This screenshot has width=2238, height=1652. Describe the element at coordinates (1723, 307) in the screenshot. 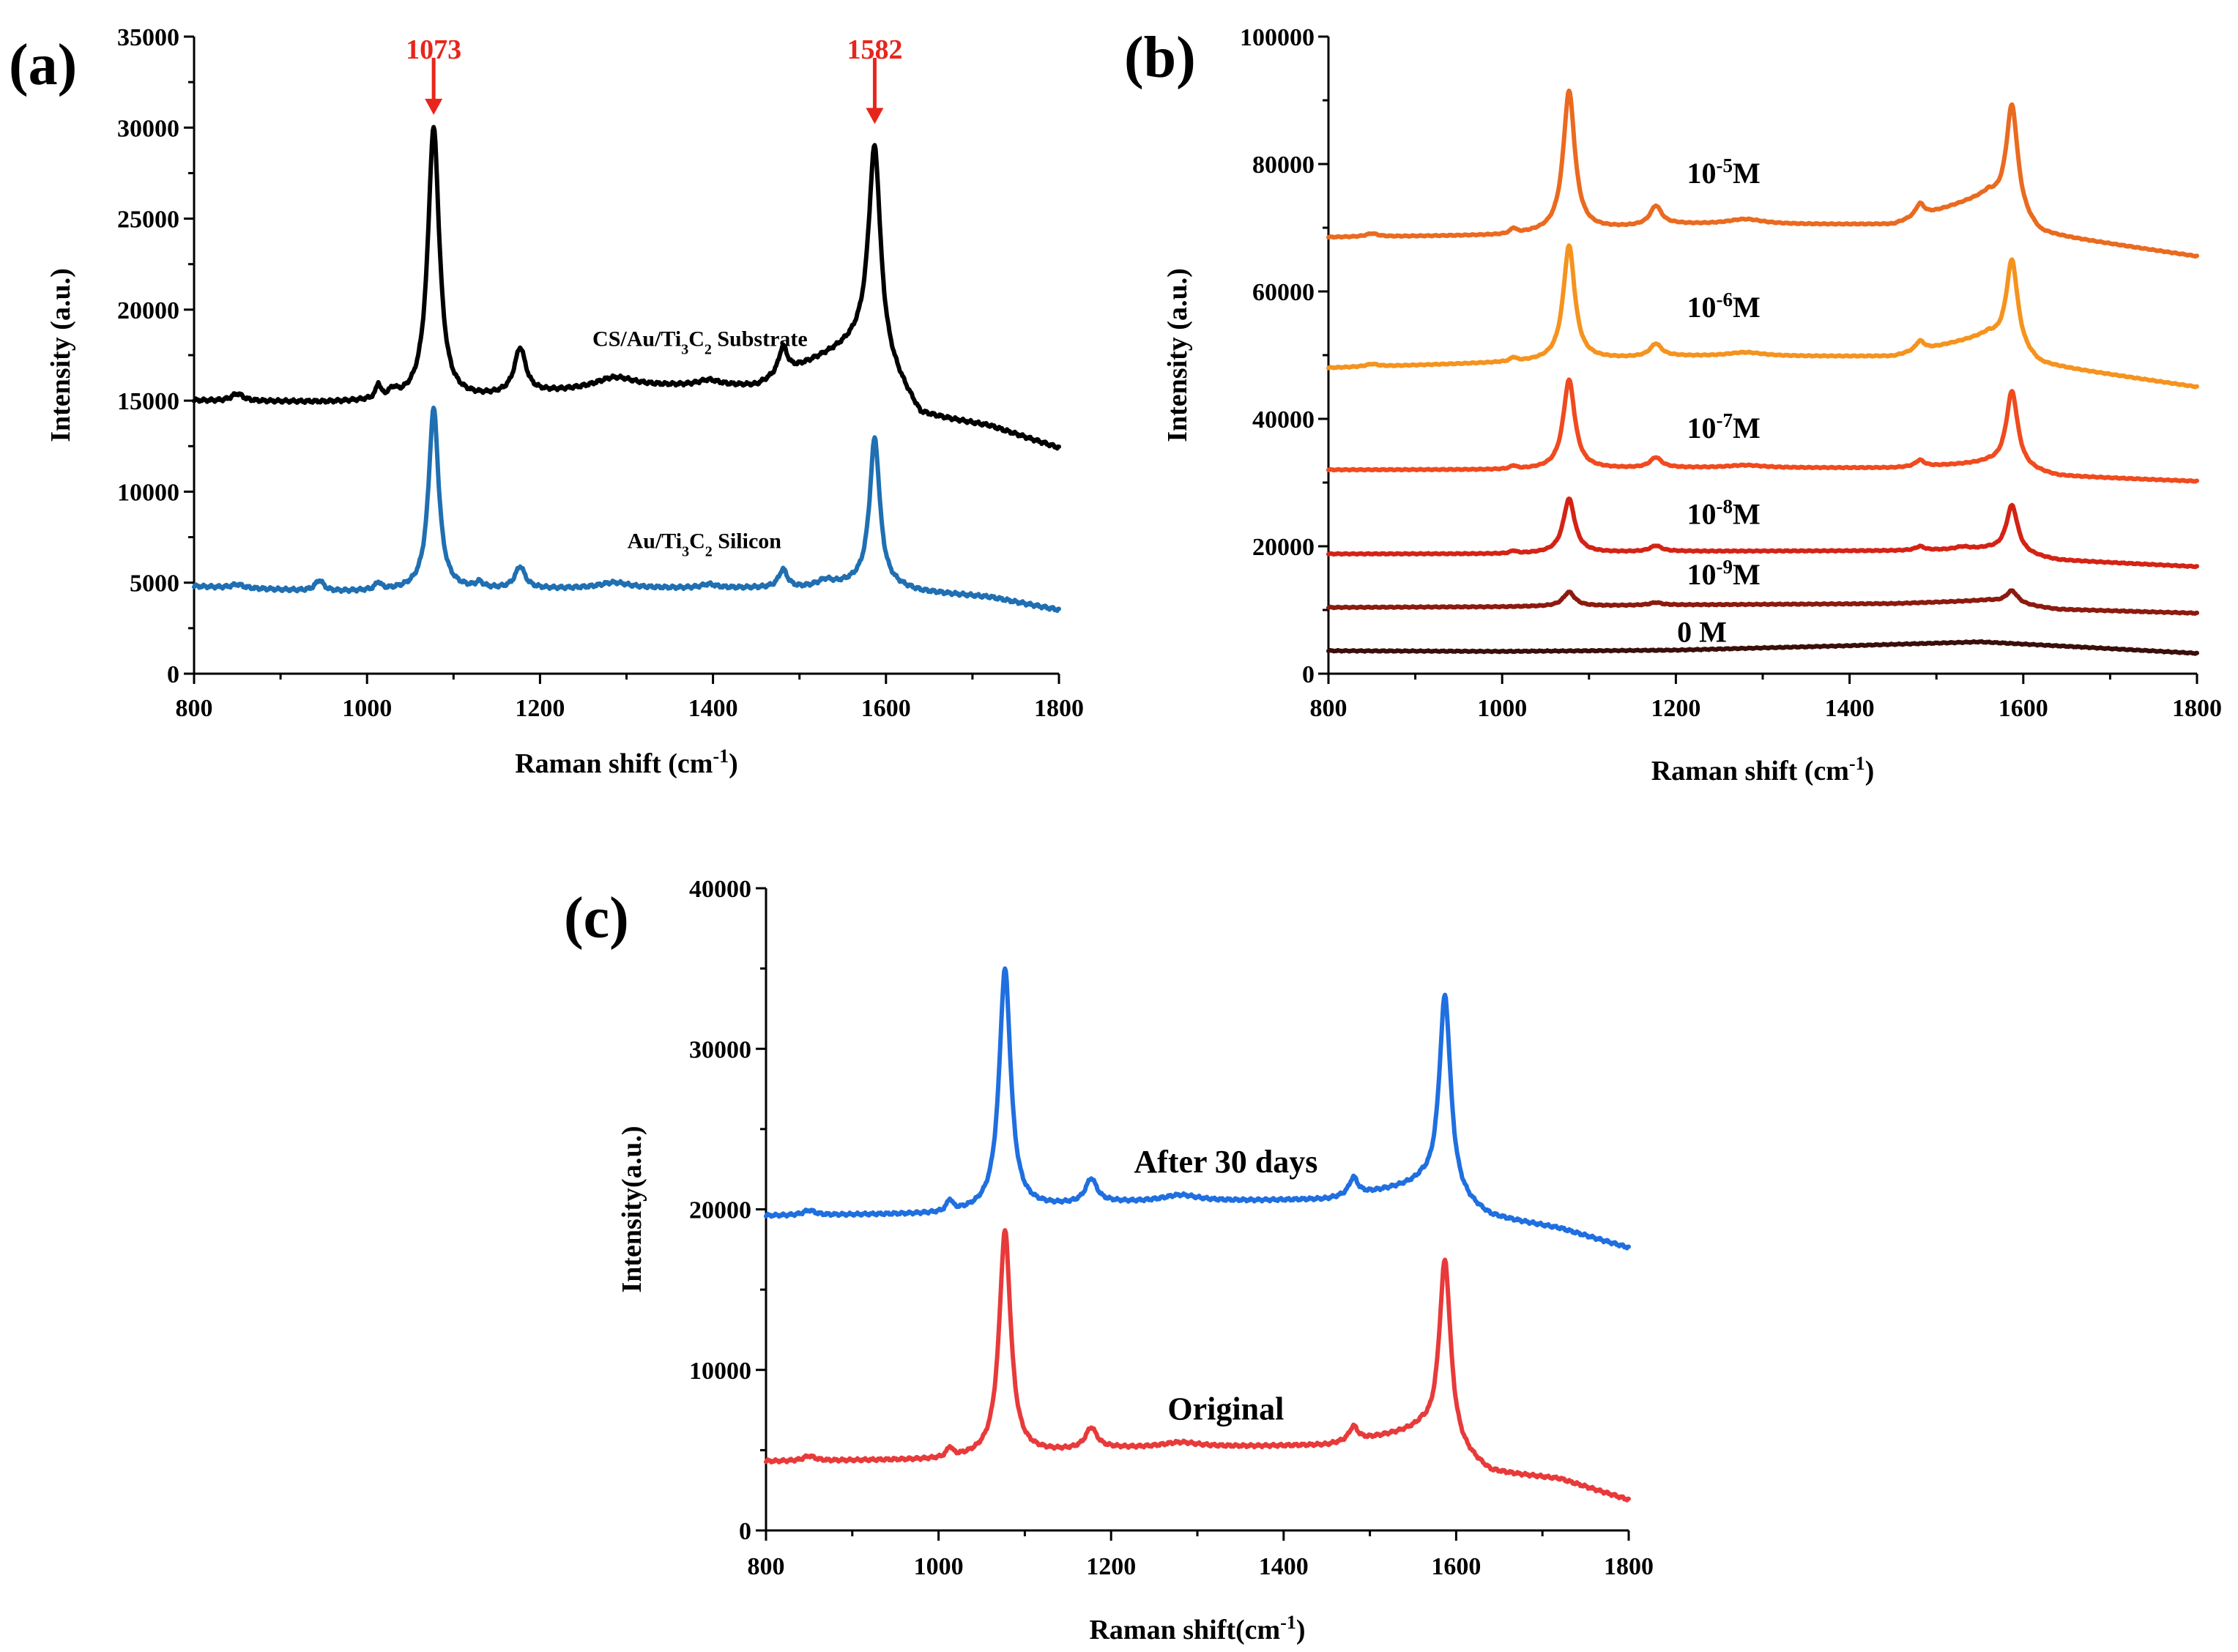

I see `series-label: 10-6M` at that location.